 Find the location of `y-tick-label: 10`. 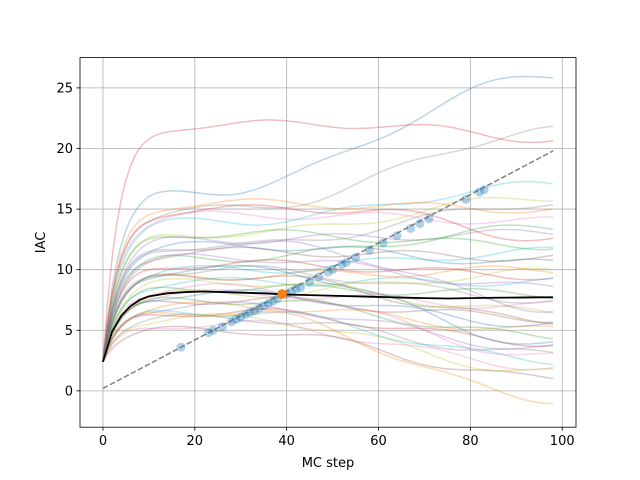

y-tick-label: 10 is located at coordinates (64, 270).